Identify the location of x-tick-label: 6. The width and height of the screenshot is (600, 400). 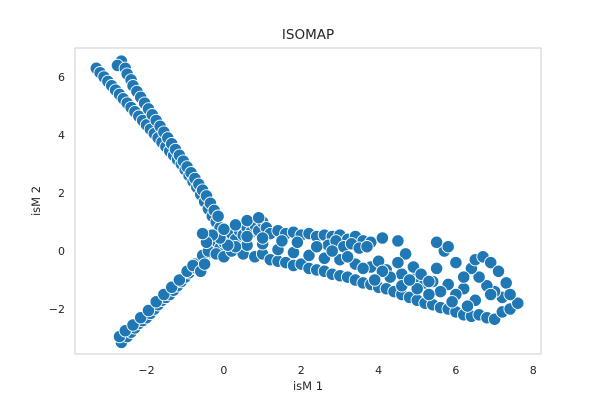
(455, 370).